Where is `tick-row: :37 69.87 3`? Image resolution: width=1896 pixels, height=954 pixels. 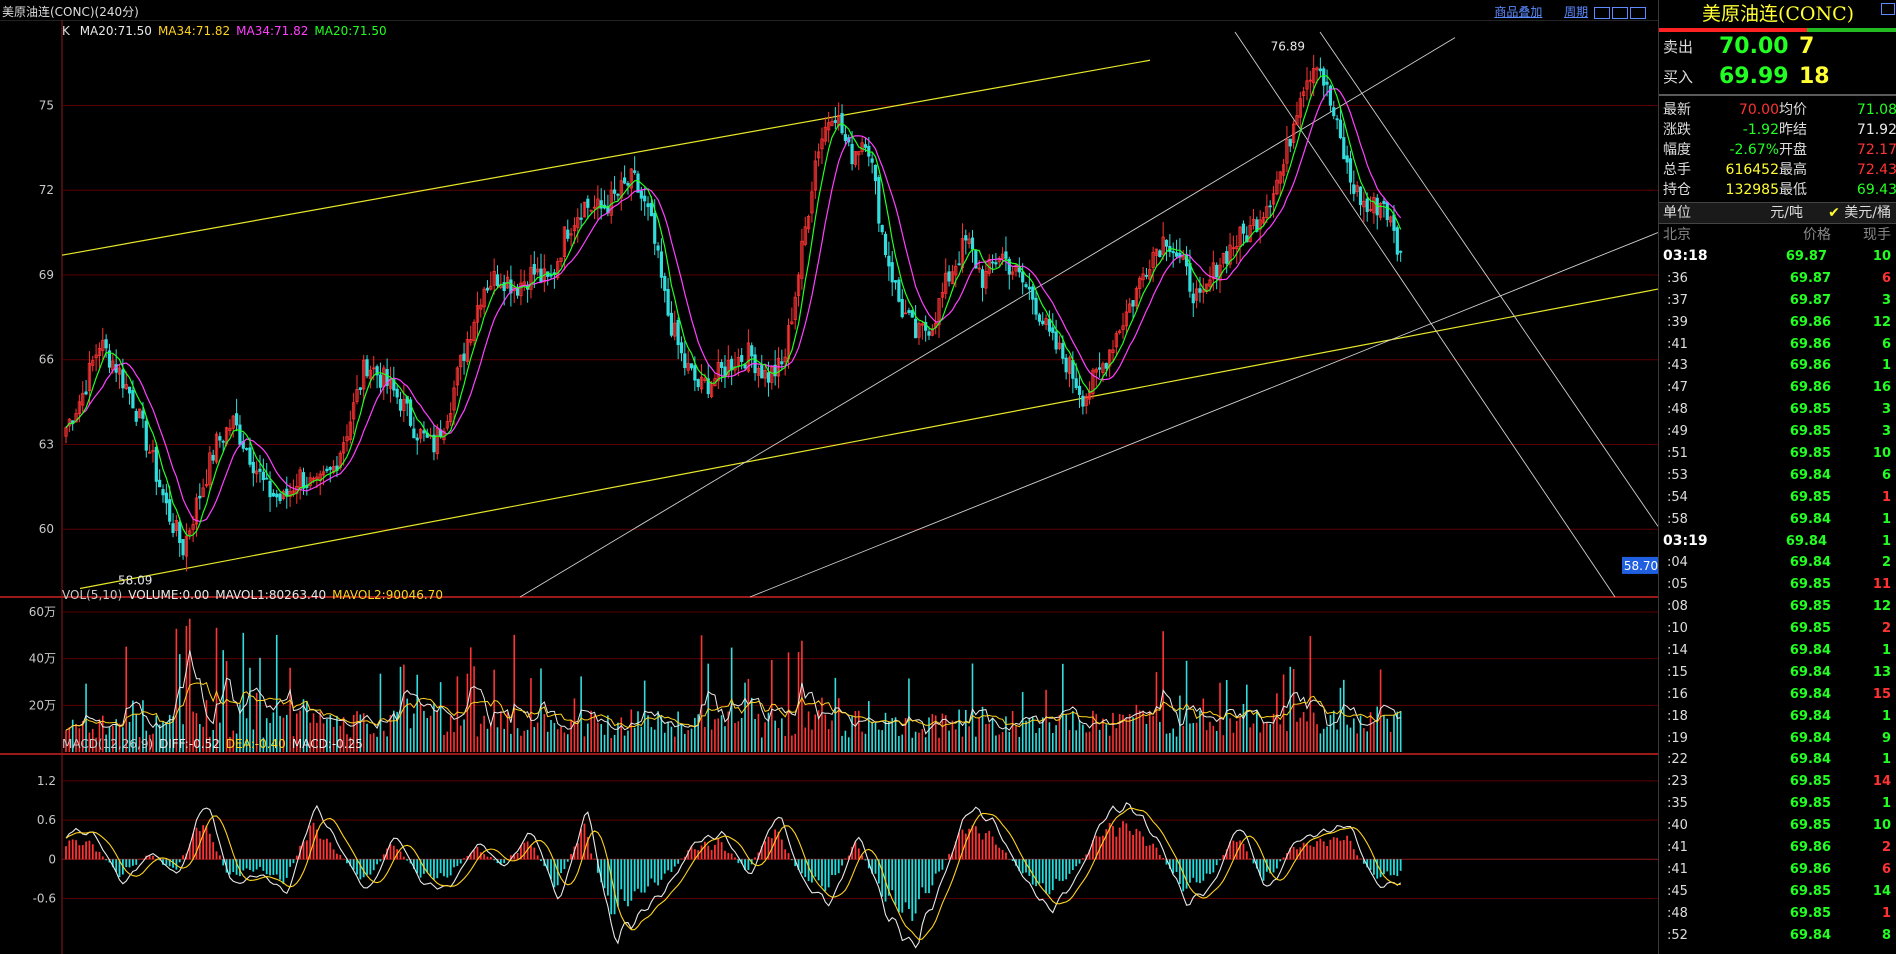
tick-row: :37 69.87 3 is located at coordinates (1777, 301).